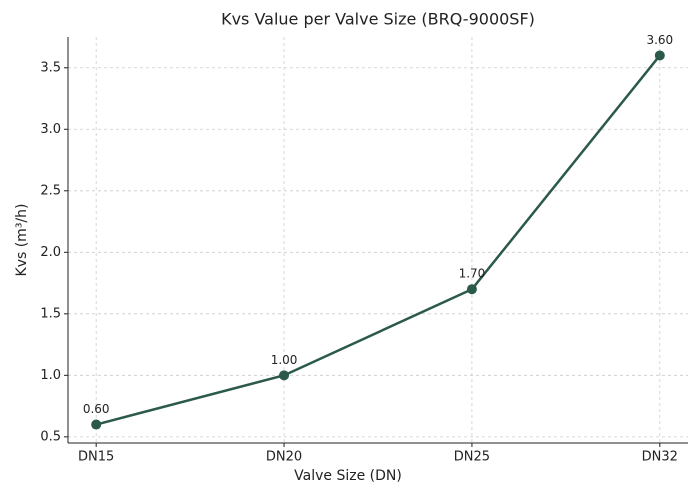  What do you see at coordinates (50, 375) in the screenshot?
I see `y-tick-label: 1.0` at bounding box center [50, 375].